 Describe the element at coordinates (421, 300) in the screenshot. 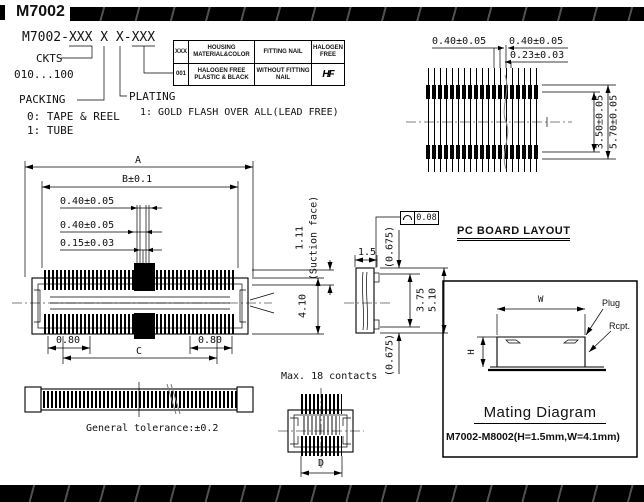

I see `dim-inner-height-label: 3.75` at that location.